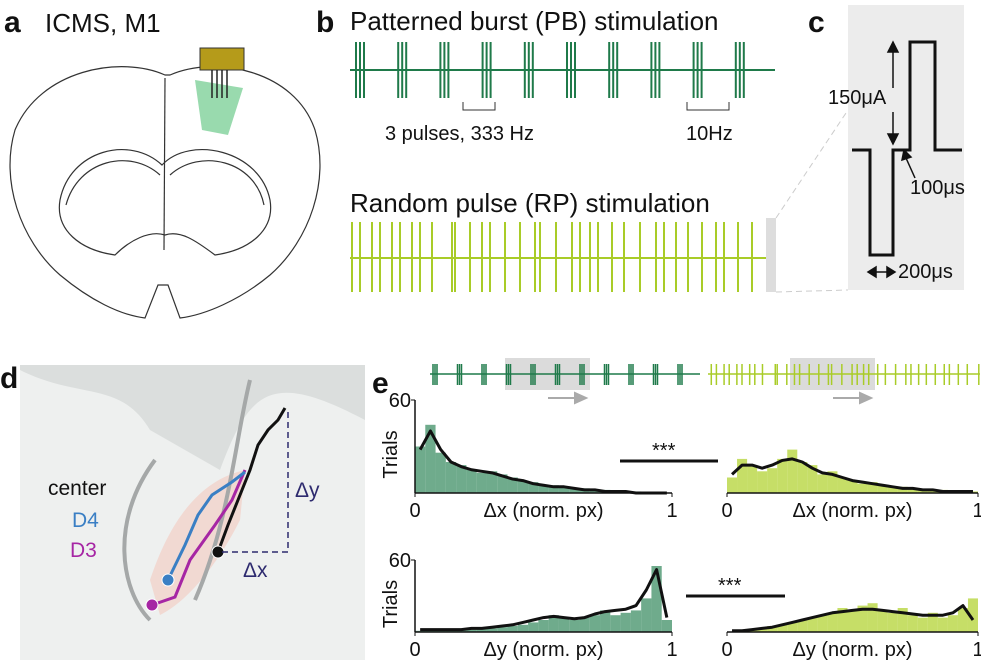 The height and width of the screenshot is (671, 981). I want to click on panel-title: ICMS, M1, so click(103, 23).